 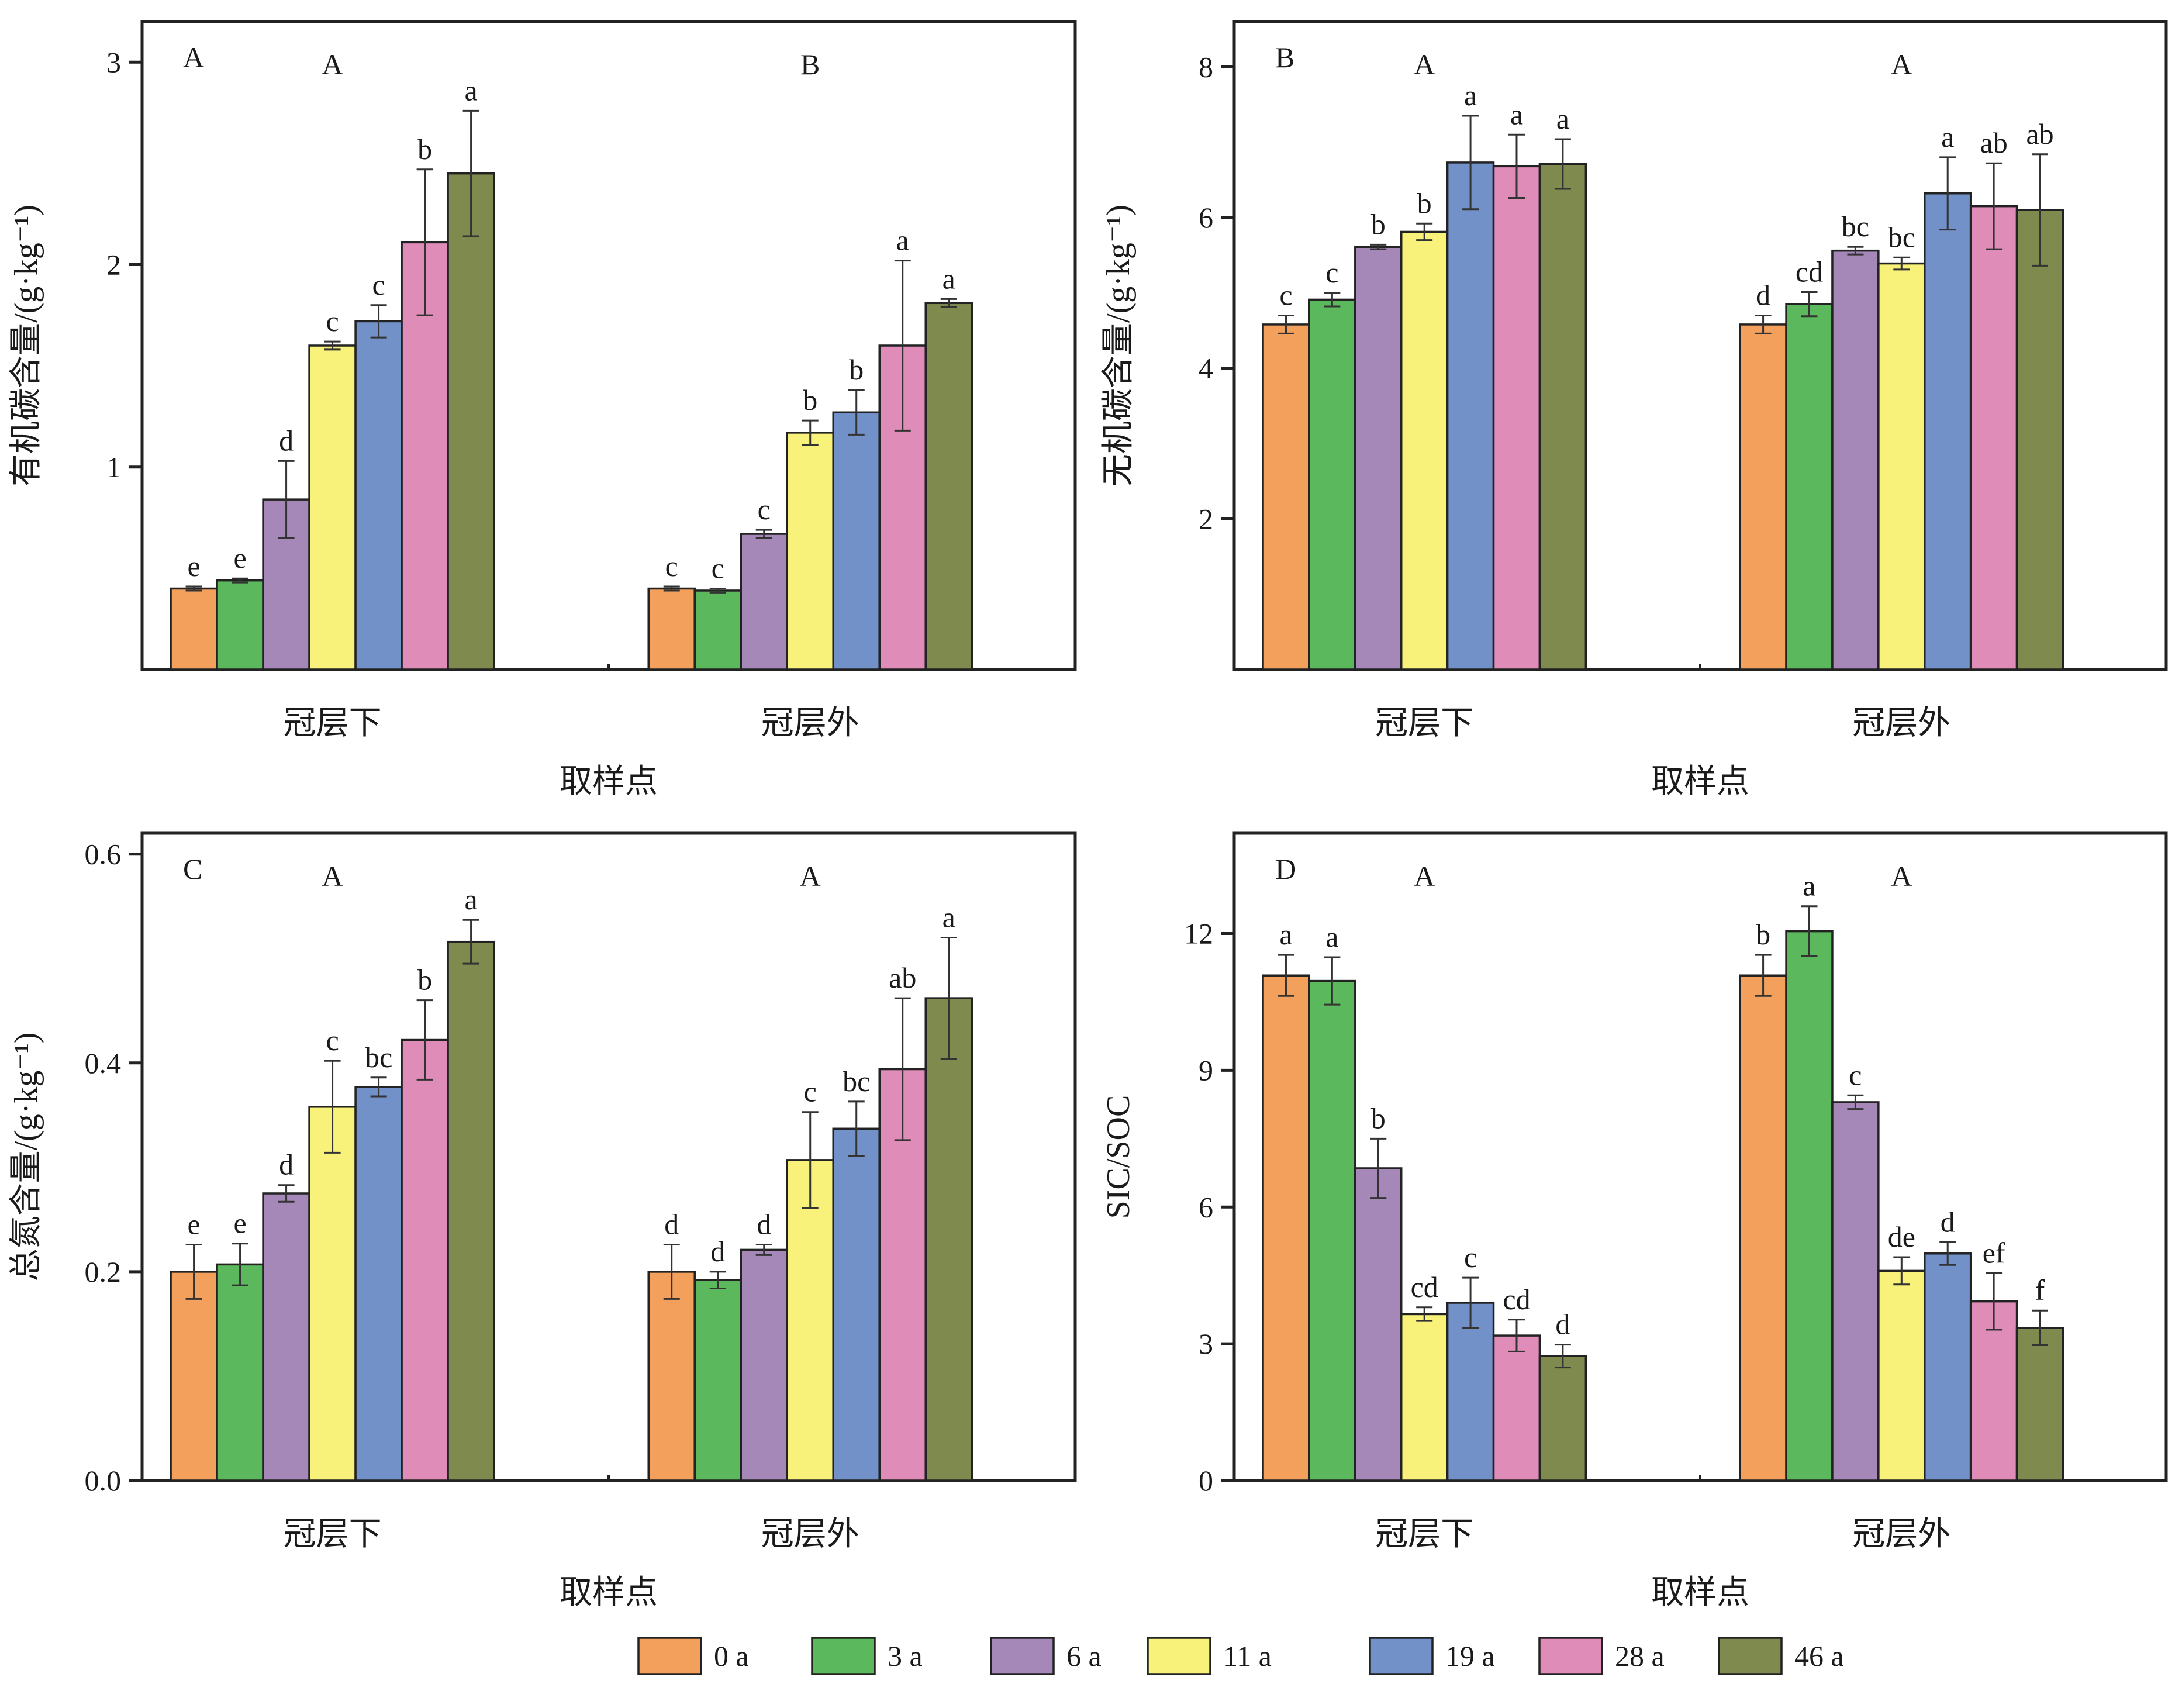 I want to click on legend-label: 28 a, so click(x=1640, y=1656).